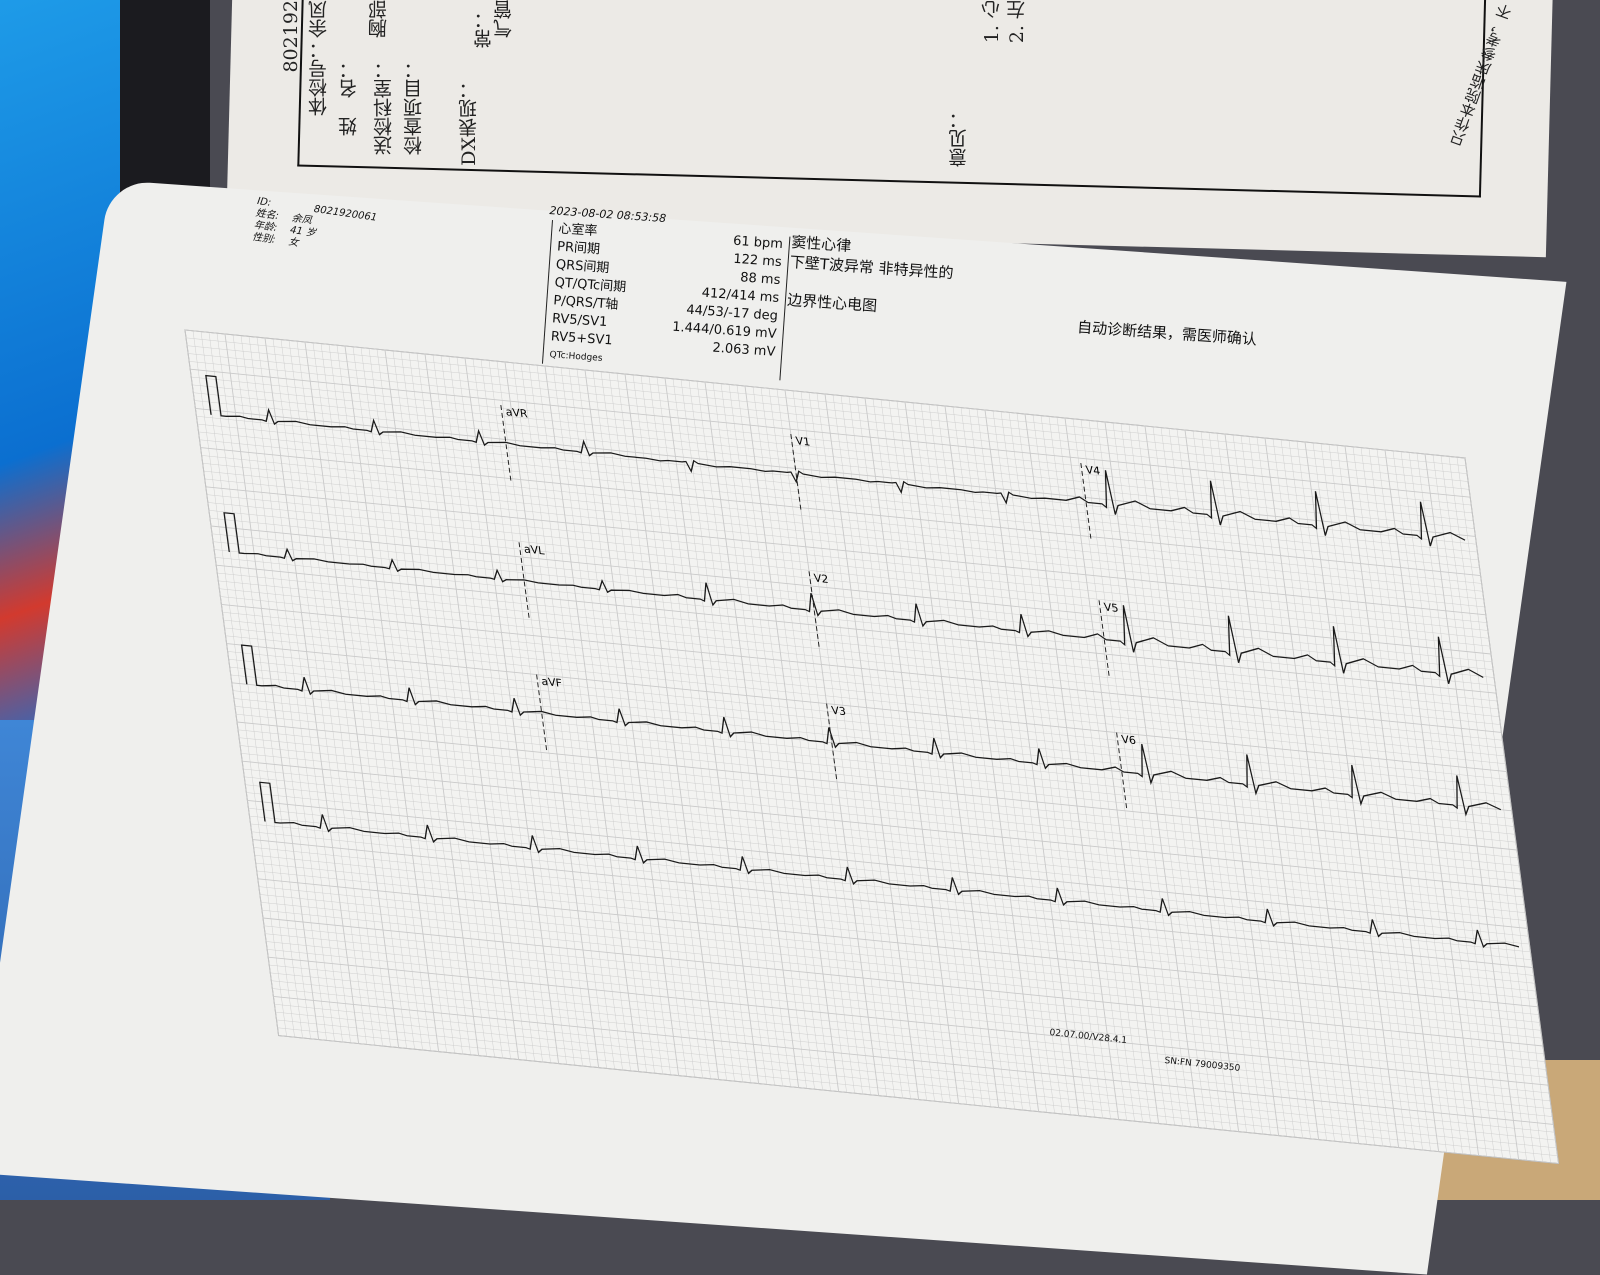 The width and height of the screenshot is (1600, 1275). Describe the element at coordinates (839, 711) in the screenshot. I see `lead-label: V3` at that location.